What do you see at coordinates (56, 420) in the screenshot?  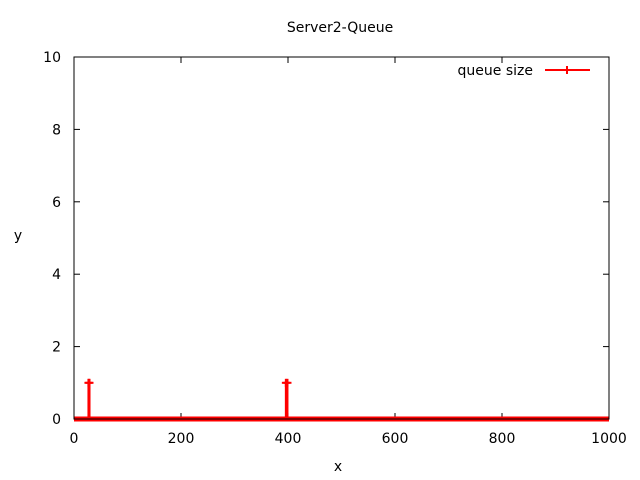 I see `y-tick-label: 0` at bounding box center [56, 420].